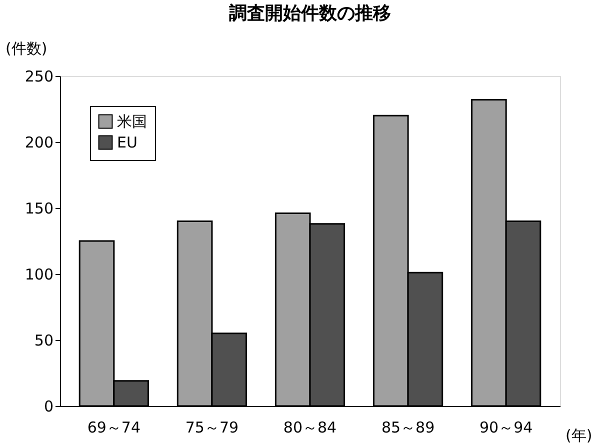 The image size is (606, 445). Describe the element at coordinates (39, 143) in the screenshot. I see `y-tick-label: 200` at that location.